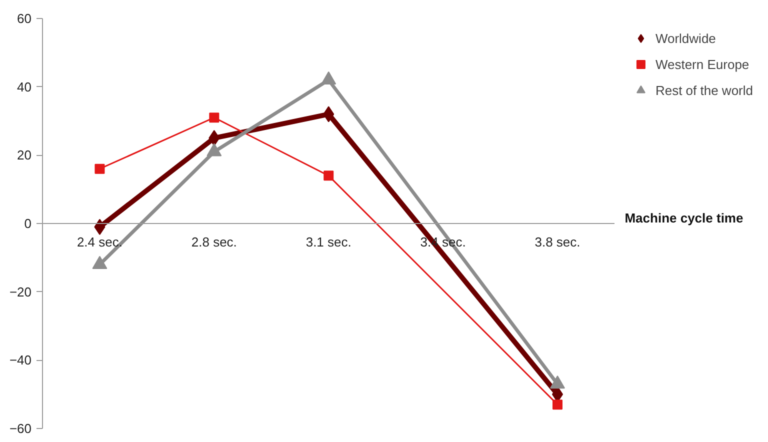 This screenshot has height=442, width=768. I want to click on x-tick-label: 2.8 sec., so click(214, 242).